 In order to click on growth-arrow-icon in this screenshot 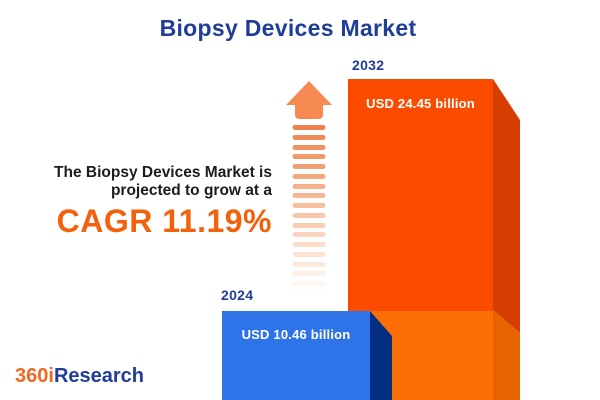, I will do `click(309, 188)`.